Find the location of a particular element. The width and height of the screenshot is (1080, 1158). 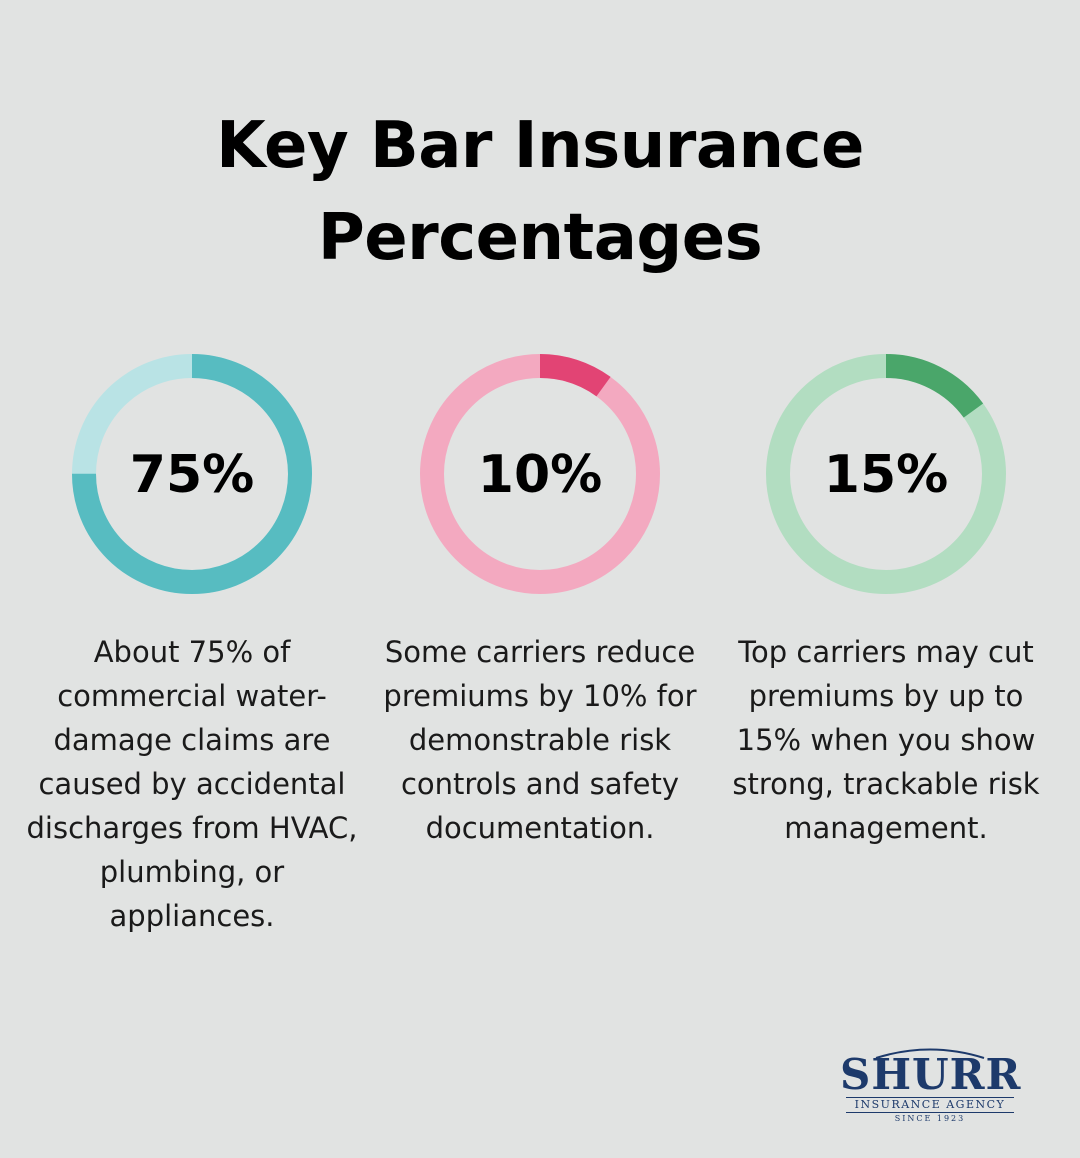

donut-chart-2: 10% is located at coordinates (540, 474).